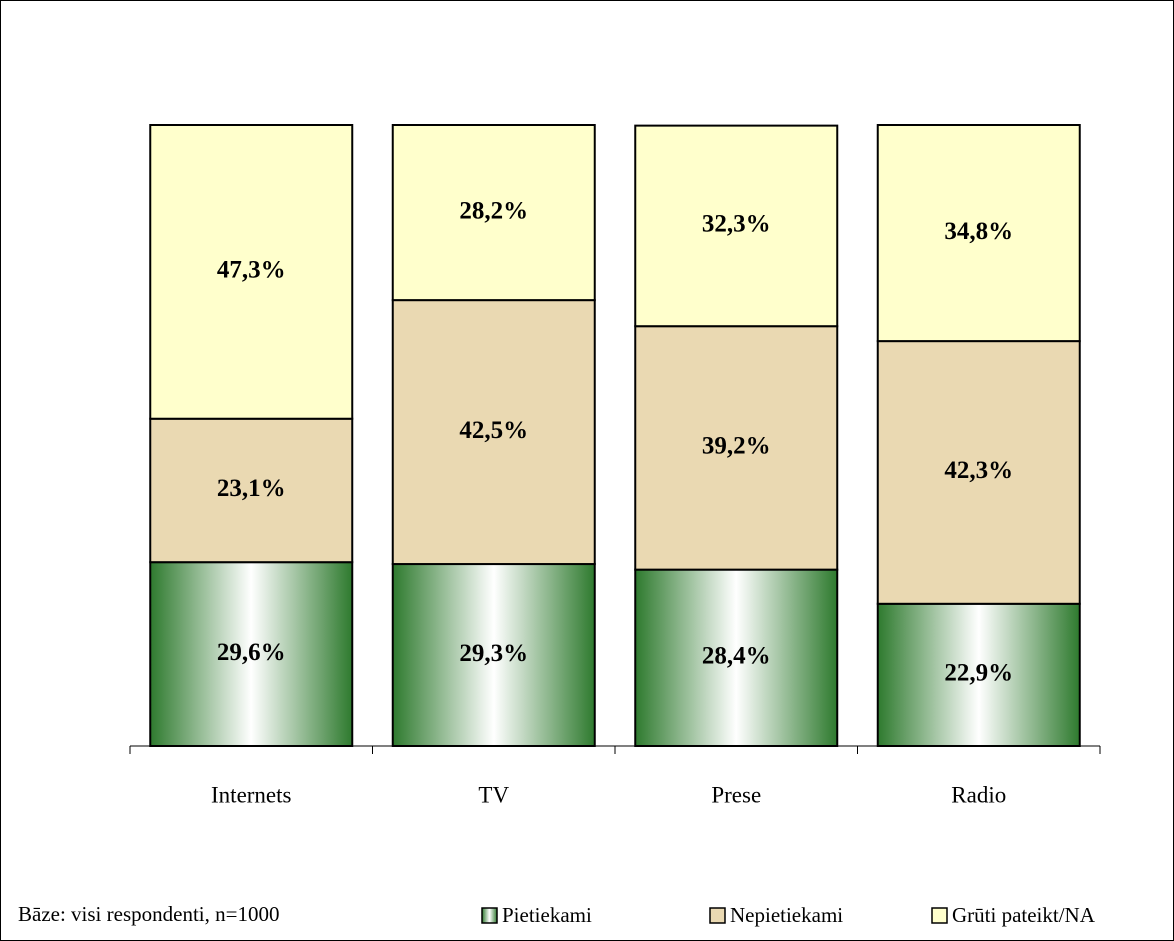 The image size is (1174, 941). What do you see at coordinates (786, 915) in the screenshot?
I see `legend-label: Nepietiekami` at bounding box center [786, 915].